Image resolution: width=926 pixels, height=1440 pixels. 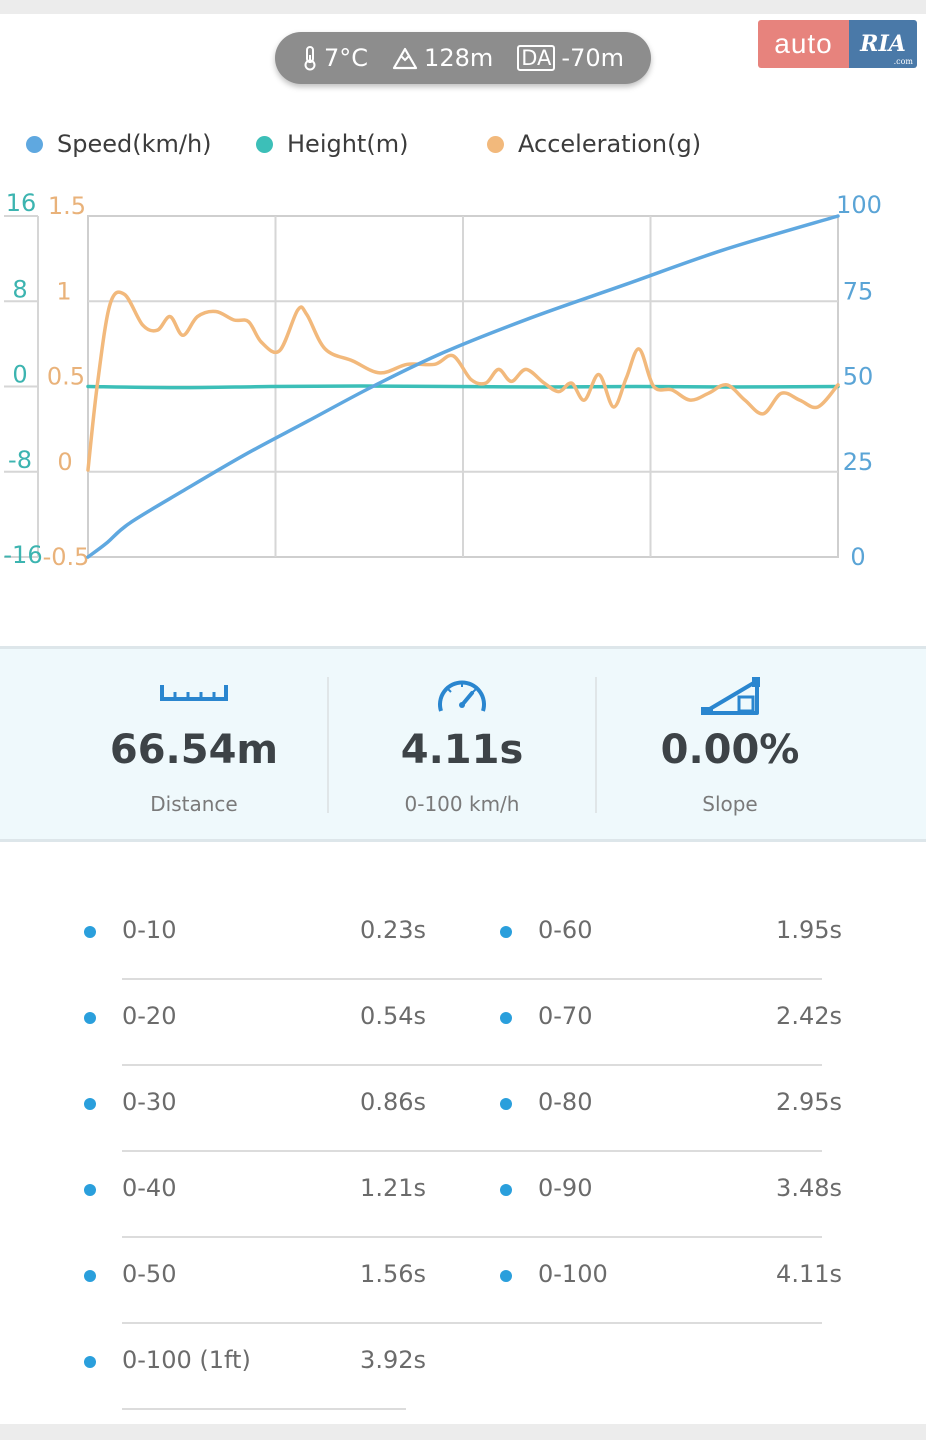 What do you see at coordinates (809, 930) in the screenshot?
I see `split-time: 1.95s` at bounding box center [809, 930].